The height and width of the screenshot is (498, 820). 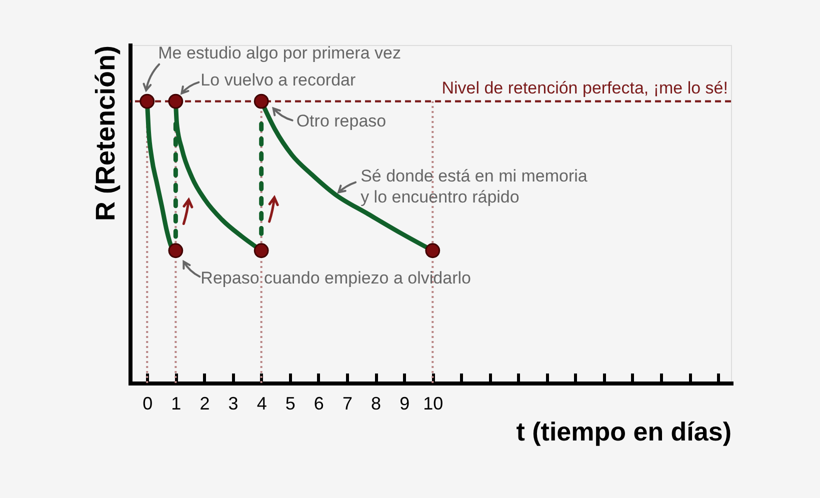 What do you see at coordinates (433, 404) in the screenshot?
I see `x-tick-label: 10` at bounding box center [433, 404].